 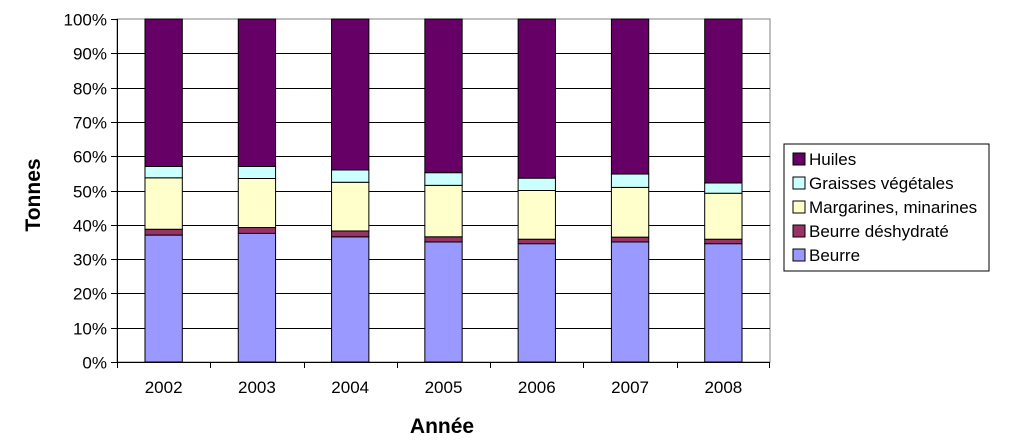 What do you see at coordinates (881, 183) in the screenshot?
I see `legend-label: Graisses végétales` at bounding box center [881, 183].